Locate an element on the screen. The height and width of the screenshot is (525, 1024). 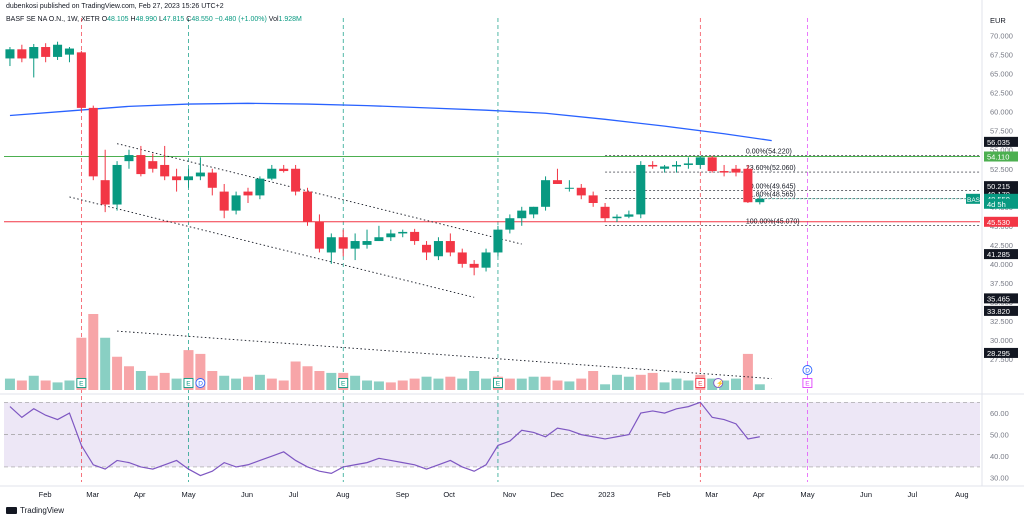
price-label: 41.285 is located at coordinates (998, 254).